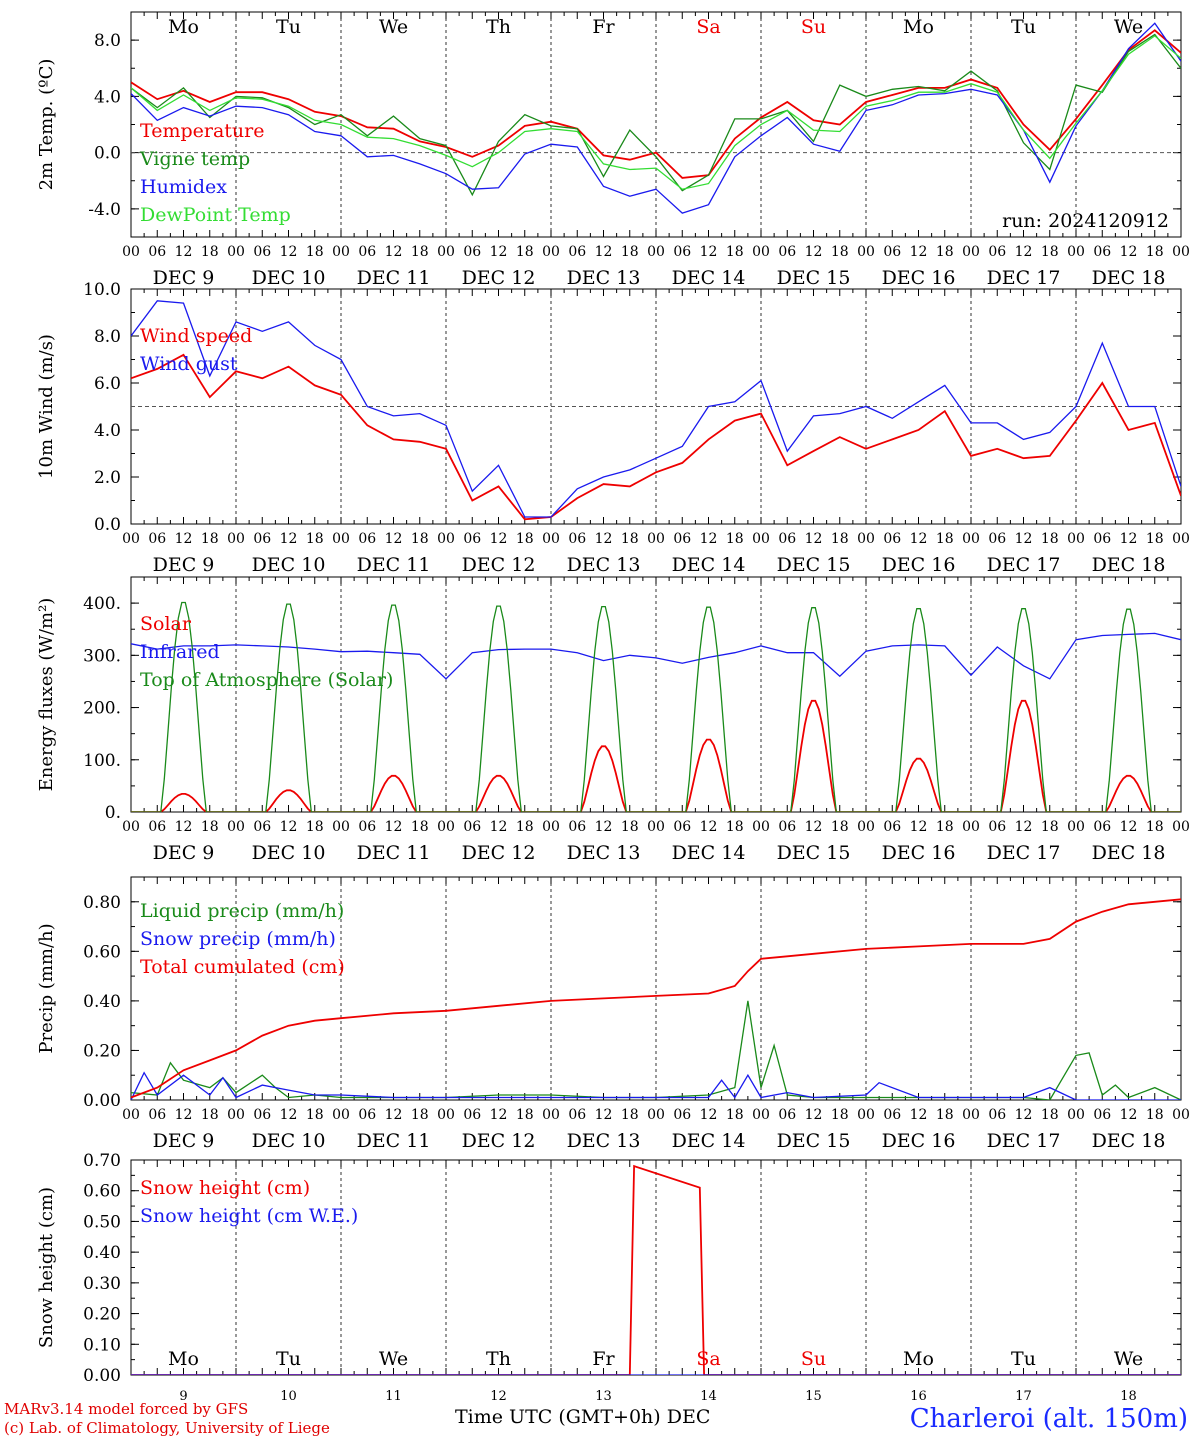 The width and height of the screenshot is (1194, 1440). What do you see at coordinates (656, 115) in the screenshot?
I see `series-line-vigne-temp` at bounding box center [656, 115].